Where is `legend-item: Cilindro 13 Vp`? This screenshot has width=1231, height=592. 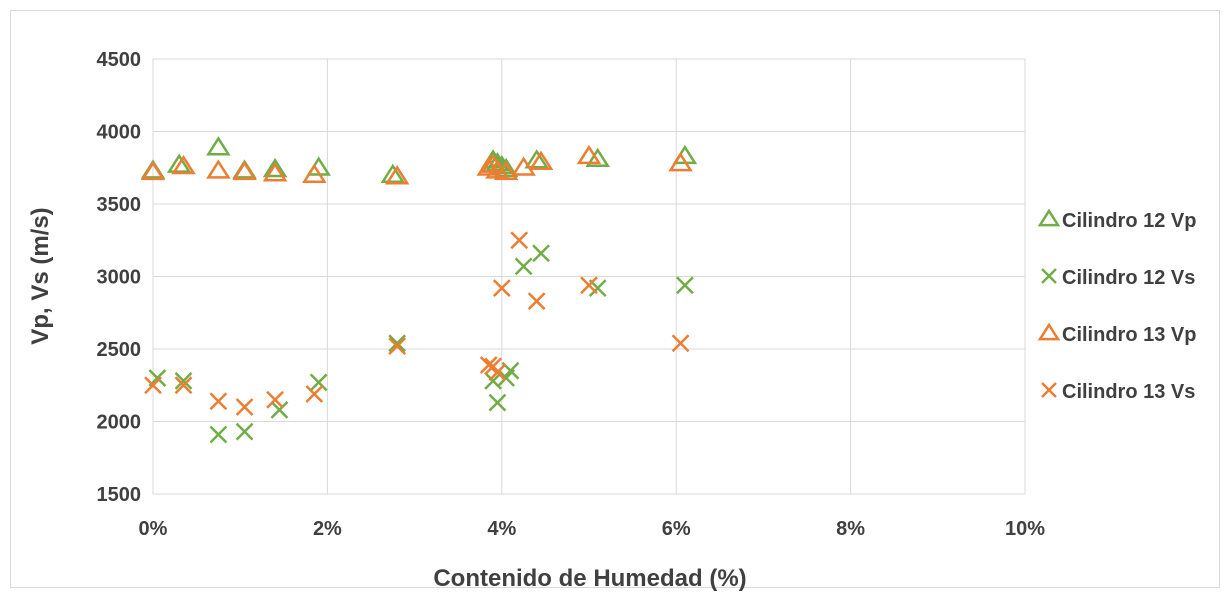
legend-item: Cilindro 13 Vp is located at coordinates (1116, 334).